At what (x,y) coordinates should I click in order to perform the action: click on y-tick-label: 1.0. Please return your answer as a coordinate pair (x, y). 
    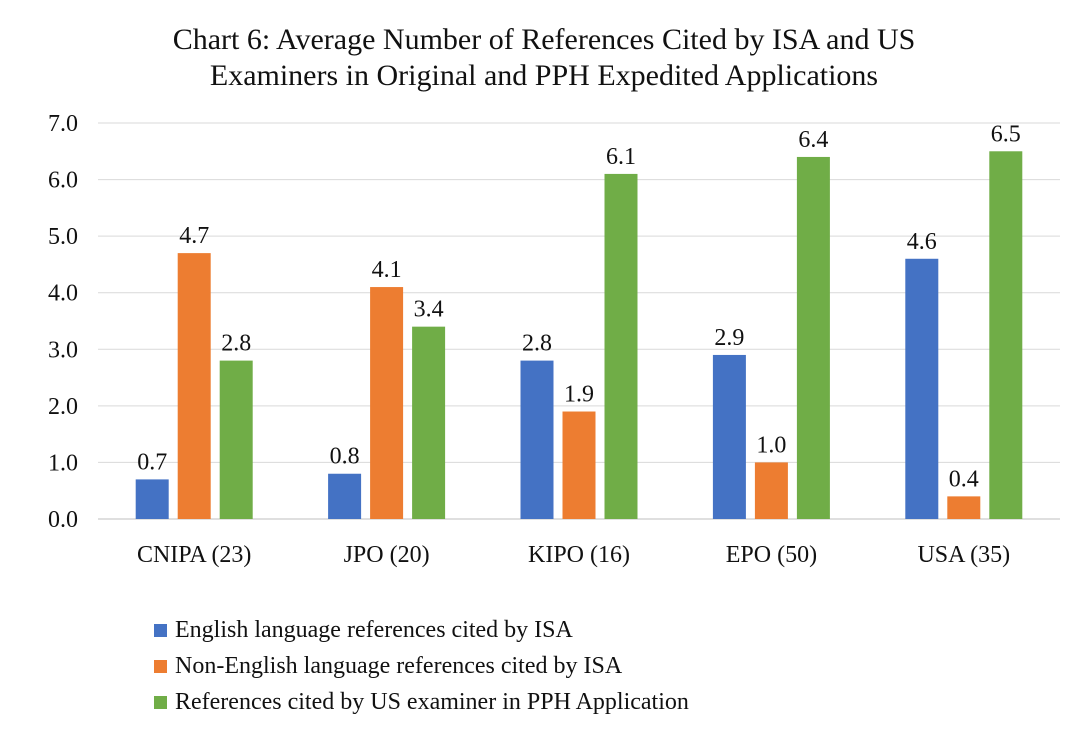
    Looking at the image, I should click on (63, 463).